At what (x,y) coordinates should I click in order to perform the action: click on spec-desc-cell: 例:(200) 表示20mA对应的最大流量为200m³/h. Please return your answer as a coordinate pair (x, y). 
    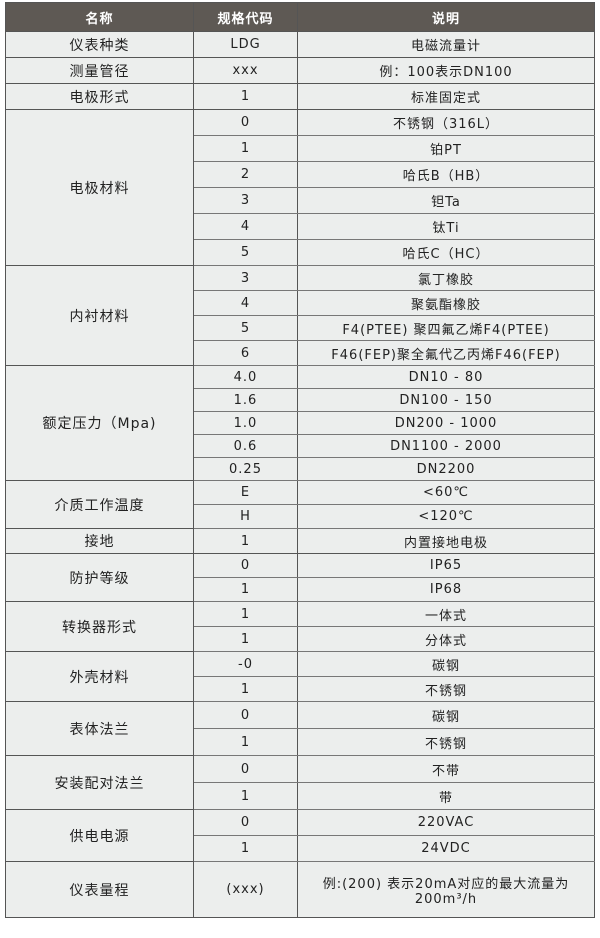
    Looking at the image, I should click on (446, 889).